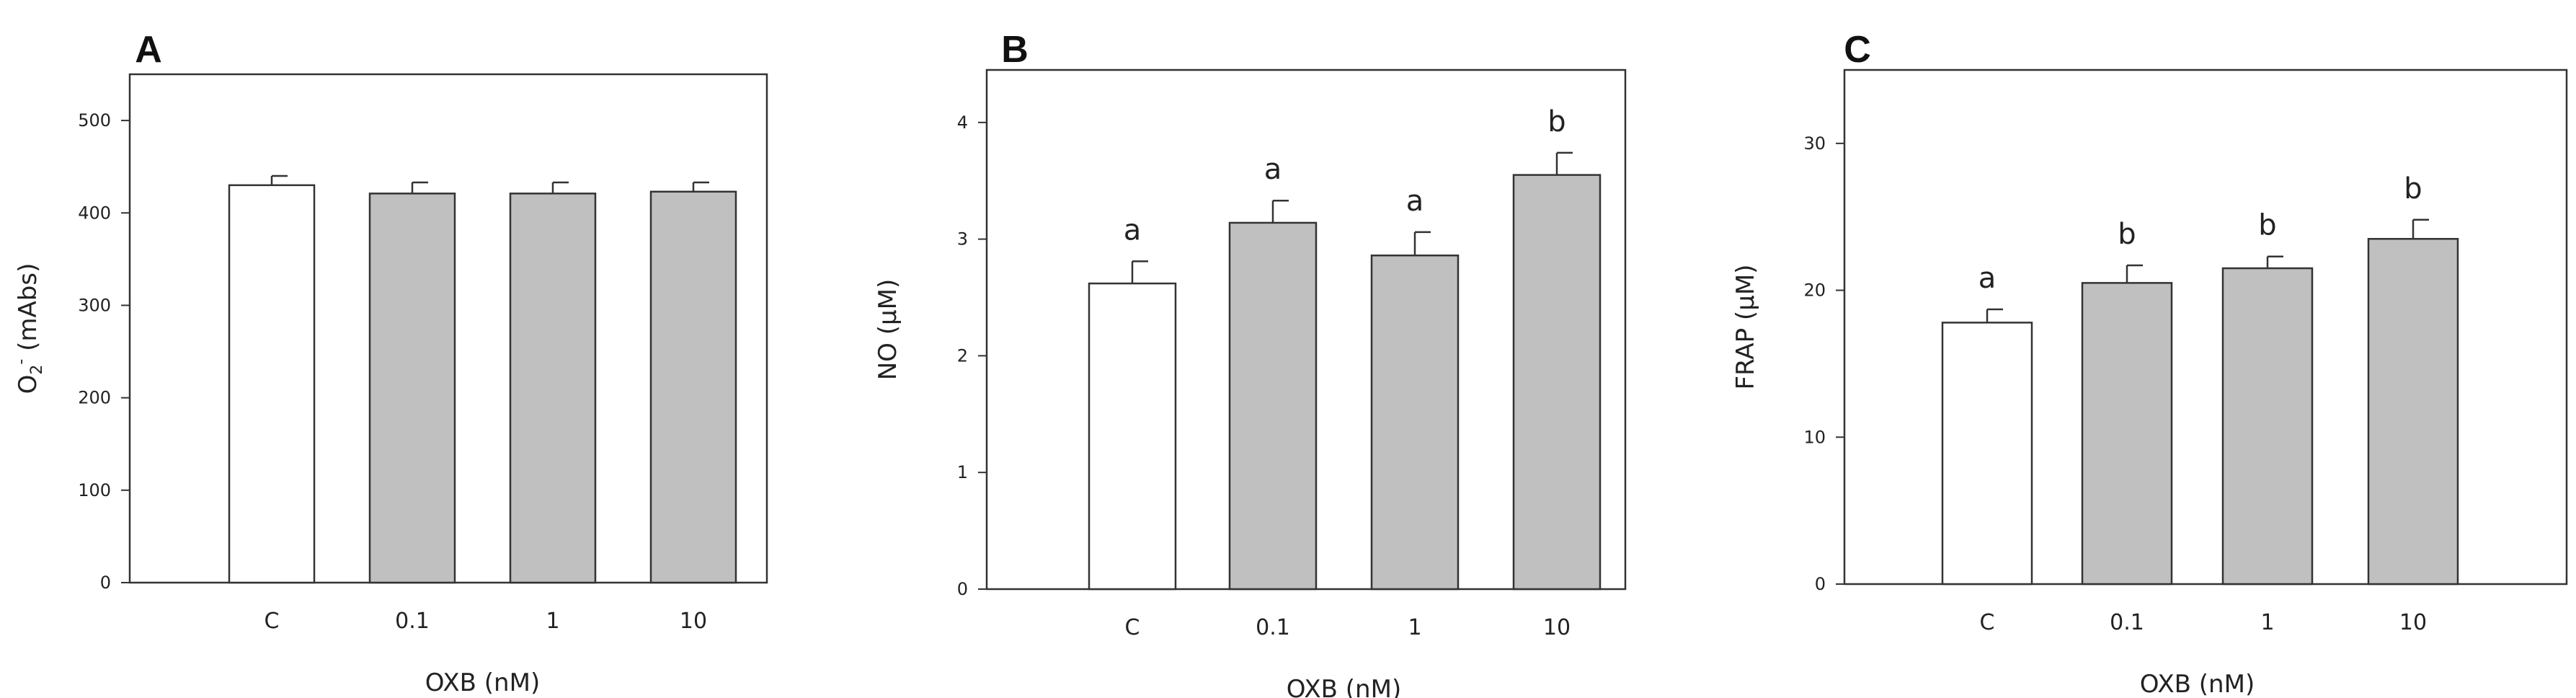 This screenshot has height=698, width=2576. Describe the element at coordinates (1814, 437) in the screenshot. I see `y-tick-label: 10` at that location.